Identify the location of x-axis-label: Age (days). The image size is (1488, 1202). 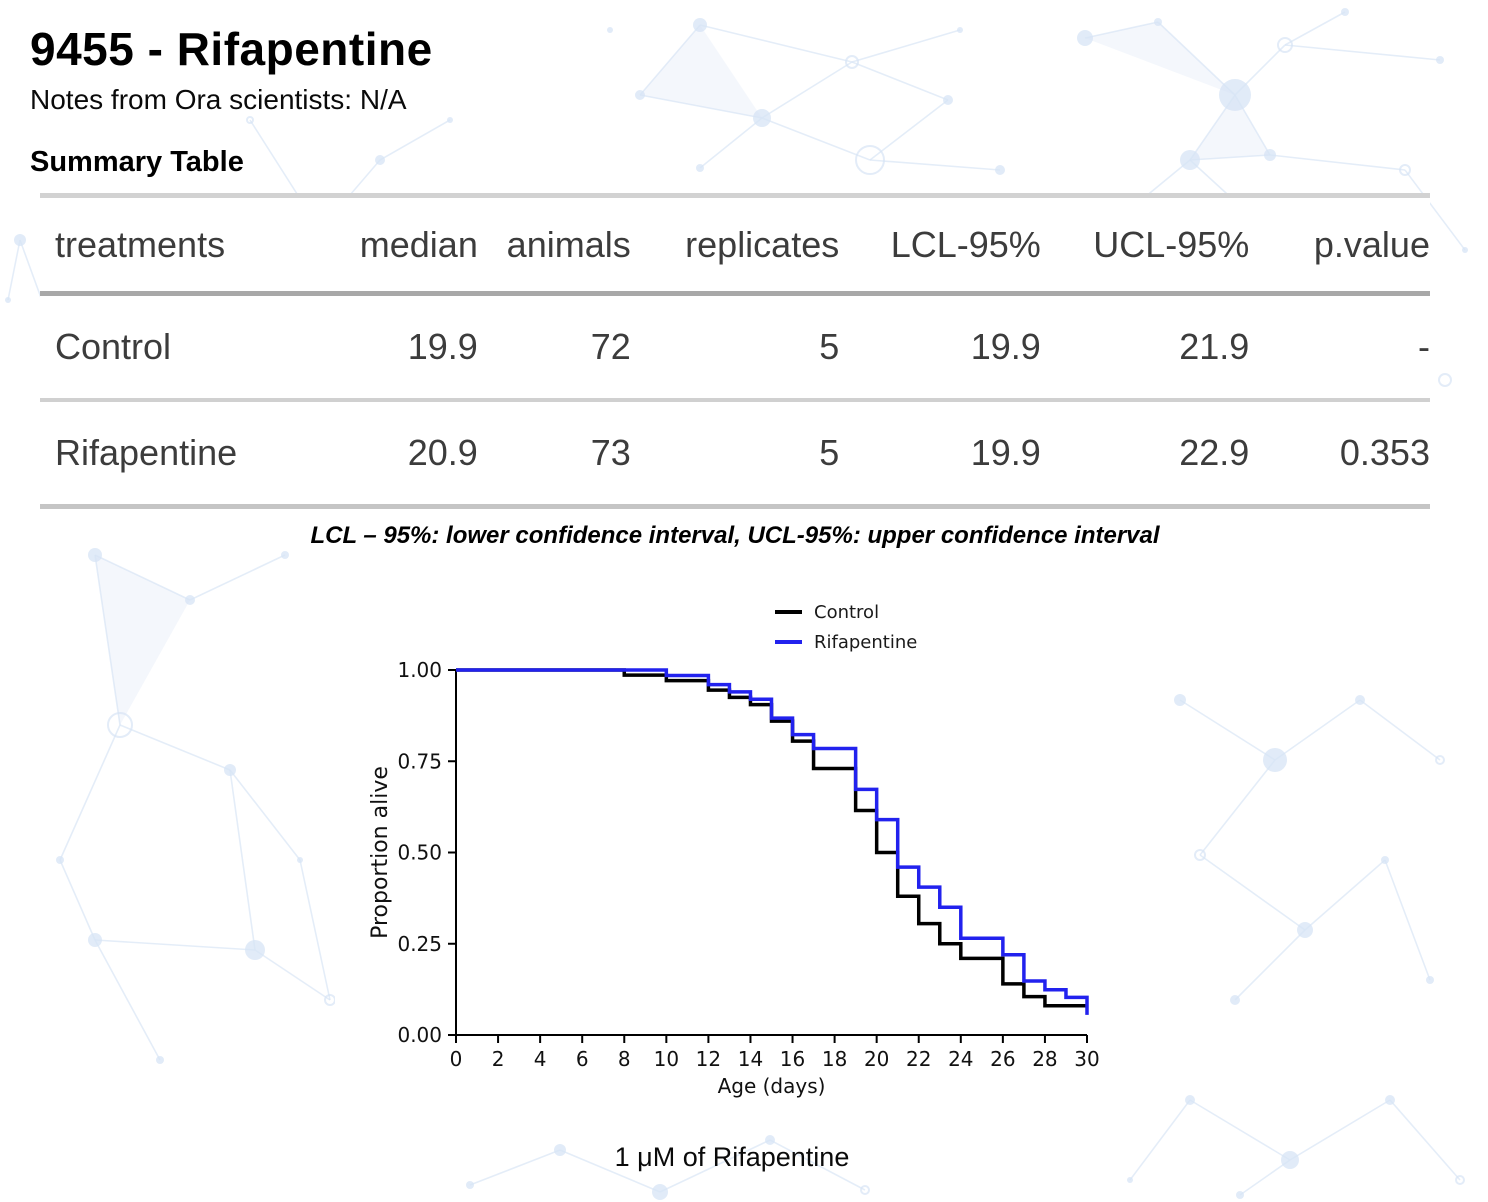
(772, 1086).